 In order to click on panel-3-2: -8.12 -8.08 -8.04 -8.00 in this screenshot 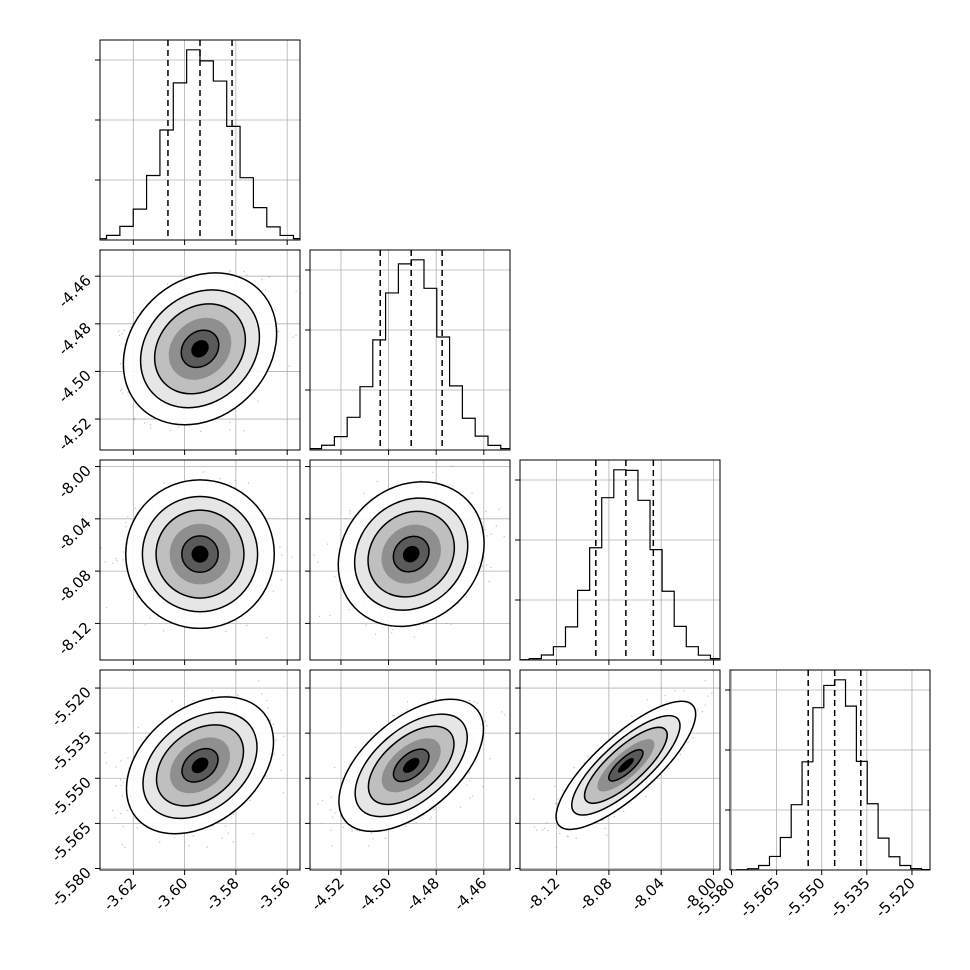, I will do `click(618, 791)`.